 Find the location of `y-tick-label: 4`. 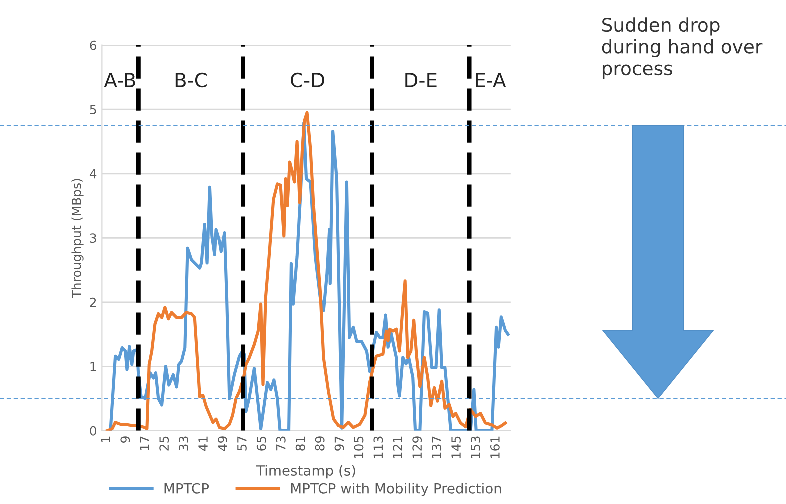

y-tick-label: 4 is located at coordinates (93, 174).